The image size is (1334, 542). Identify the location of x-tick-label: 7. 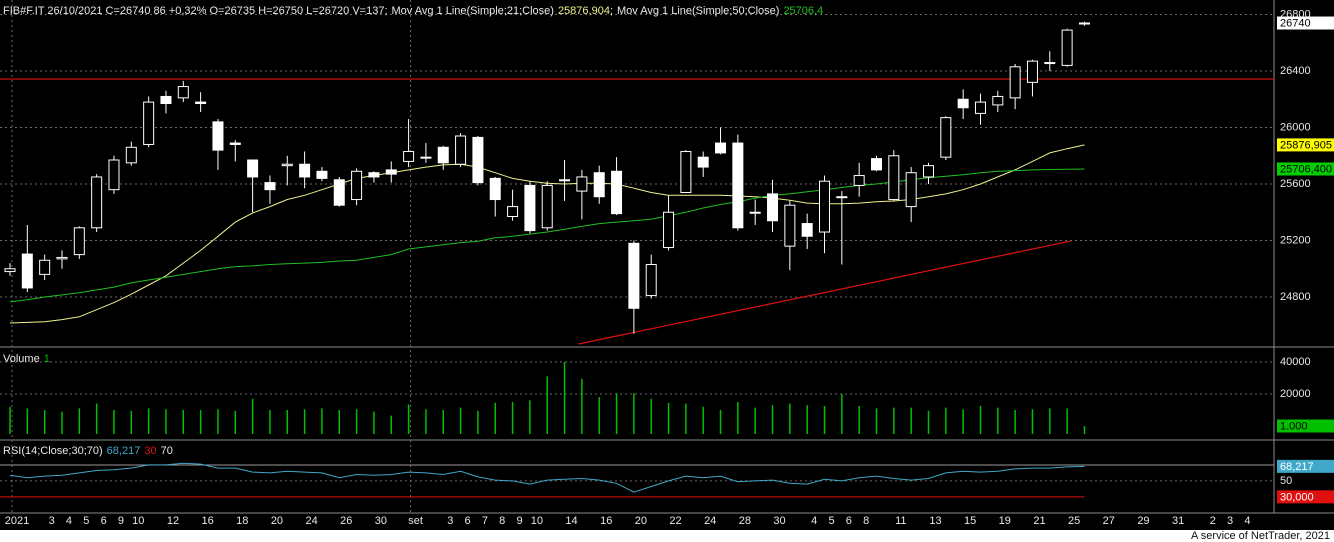
(485, 521).